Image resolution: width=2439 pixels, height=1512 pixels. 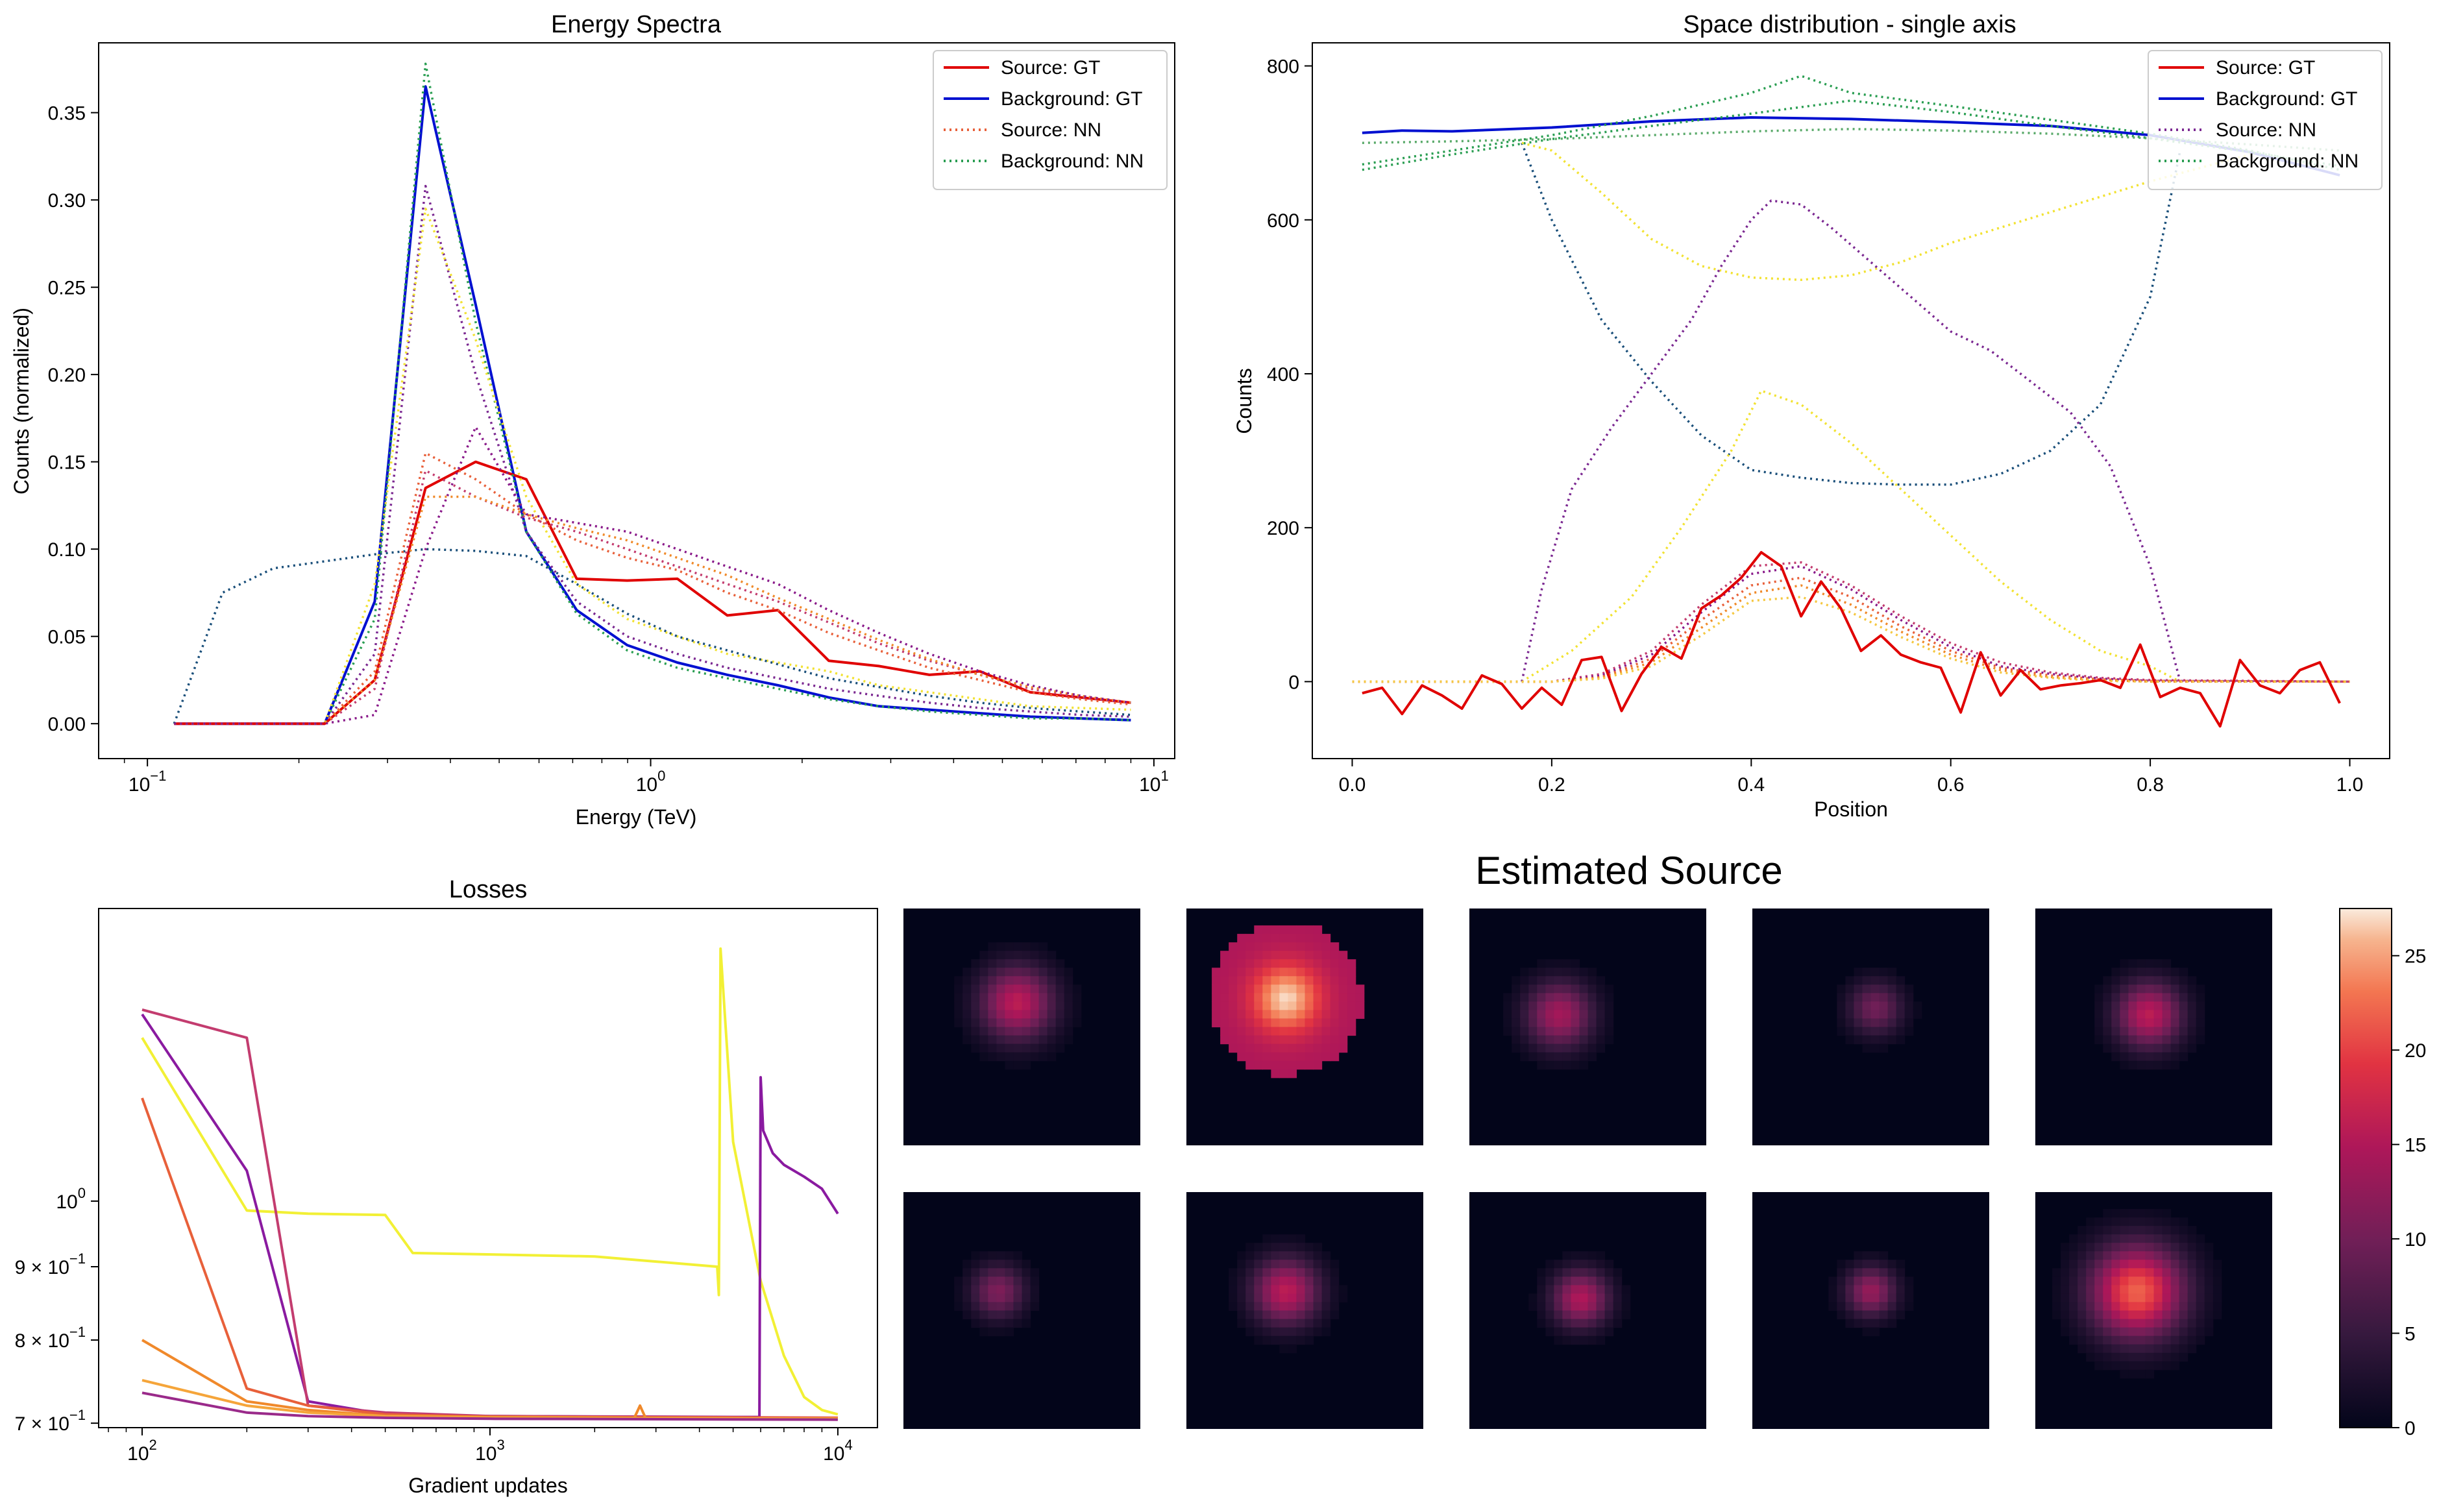 What do you see at coordinates (1587, 1026) in the screenshot?
I see `heatmap-panel` at bounding box center [1587, 1026].